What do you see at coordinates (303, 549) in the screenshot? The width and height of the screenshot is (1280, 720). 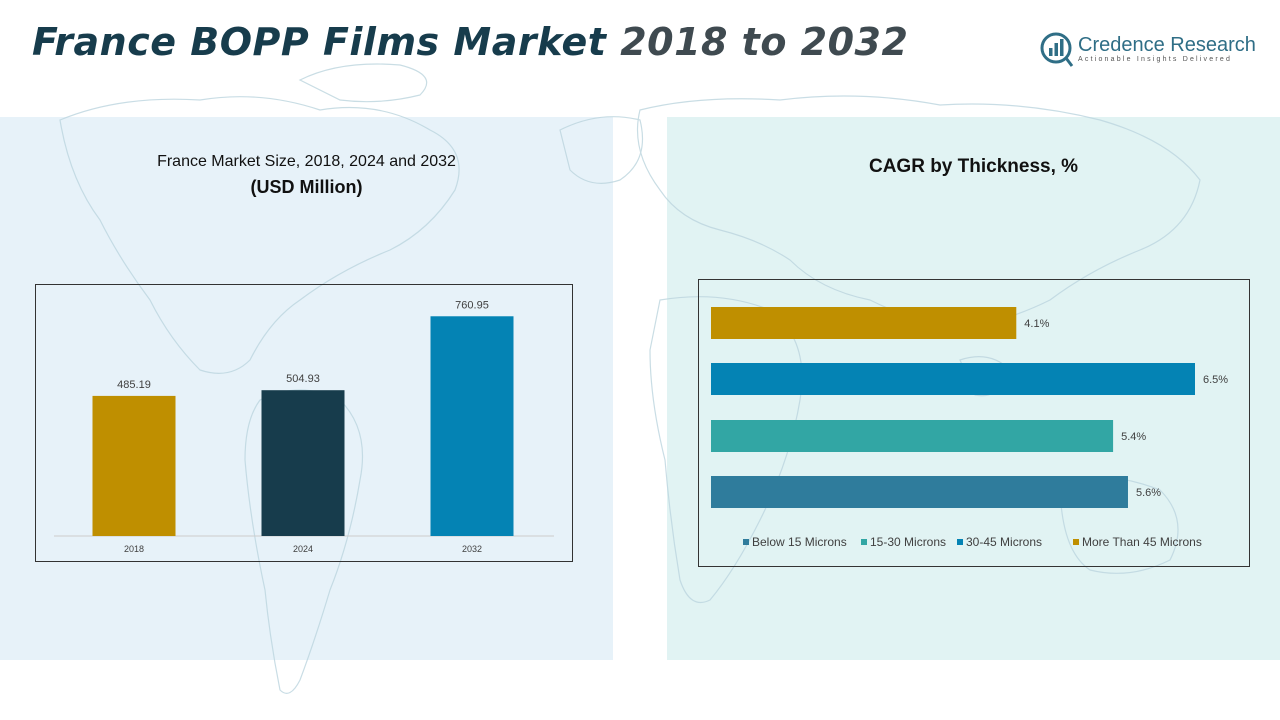 I see `x-tick-label-2024: 2024` at bounding box center [303, 549].